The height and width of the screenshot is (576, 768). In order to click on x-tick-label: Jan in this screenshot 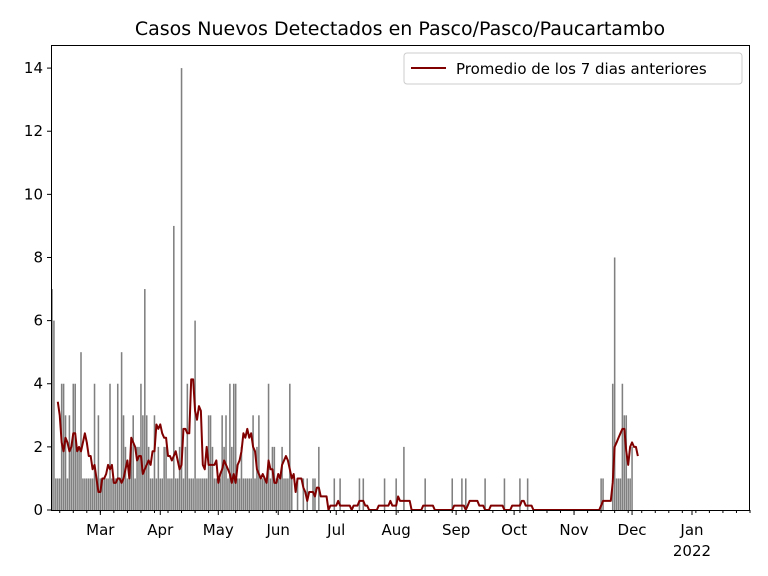, I will do `click(691, 530)`.